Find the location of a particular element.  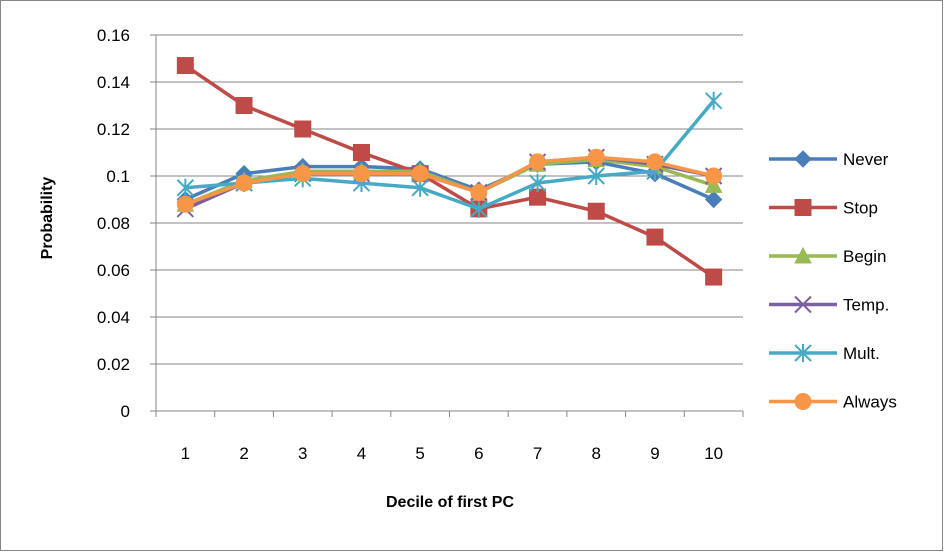

y-tick-label: 0.14 is located at coordinates (113, 82).